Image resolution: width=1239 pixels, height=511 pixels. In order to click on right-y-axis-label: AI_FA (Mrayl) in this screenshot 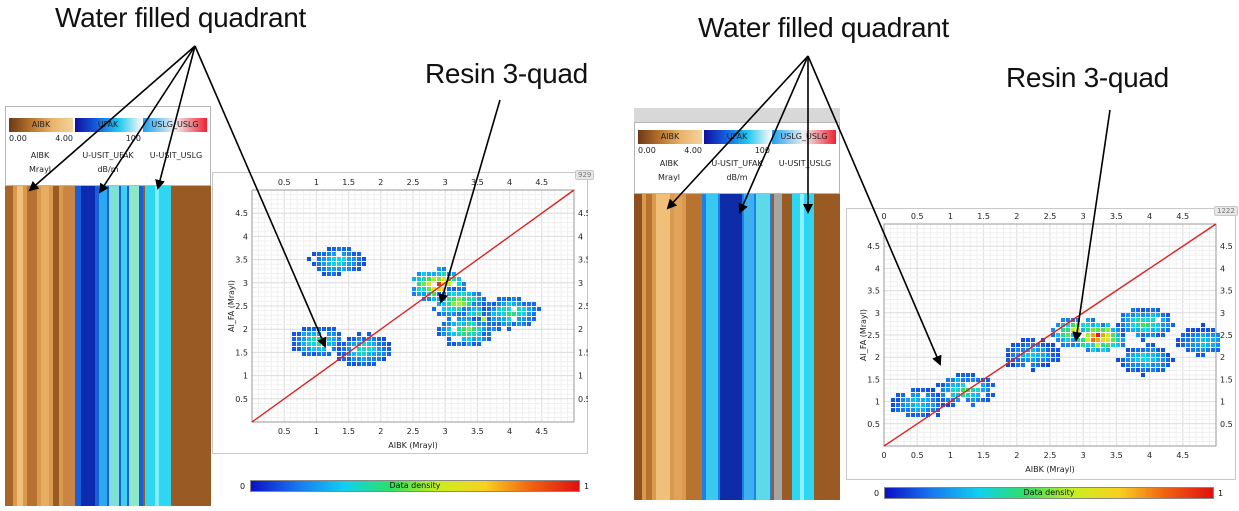, I will do `click(863, 335)`.